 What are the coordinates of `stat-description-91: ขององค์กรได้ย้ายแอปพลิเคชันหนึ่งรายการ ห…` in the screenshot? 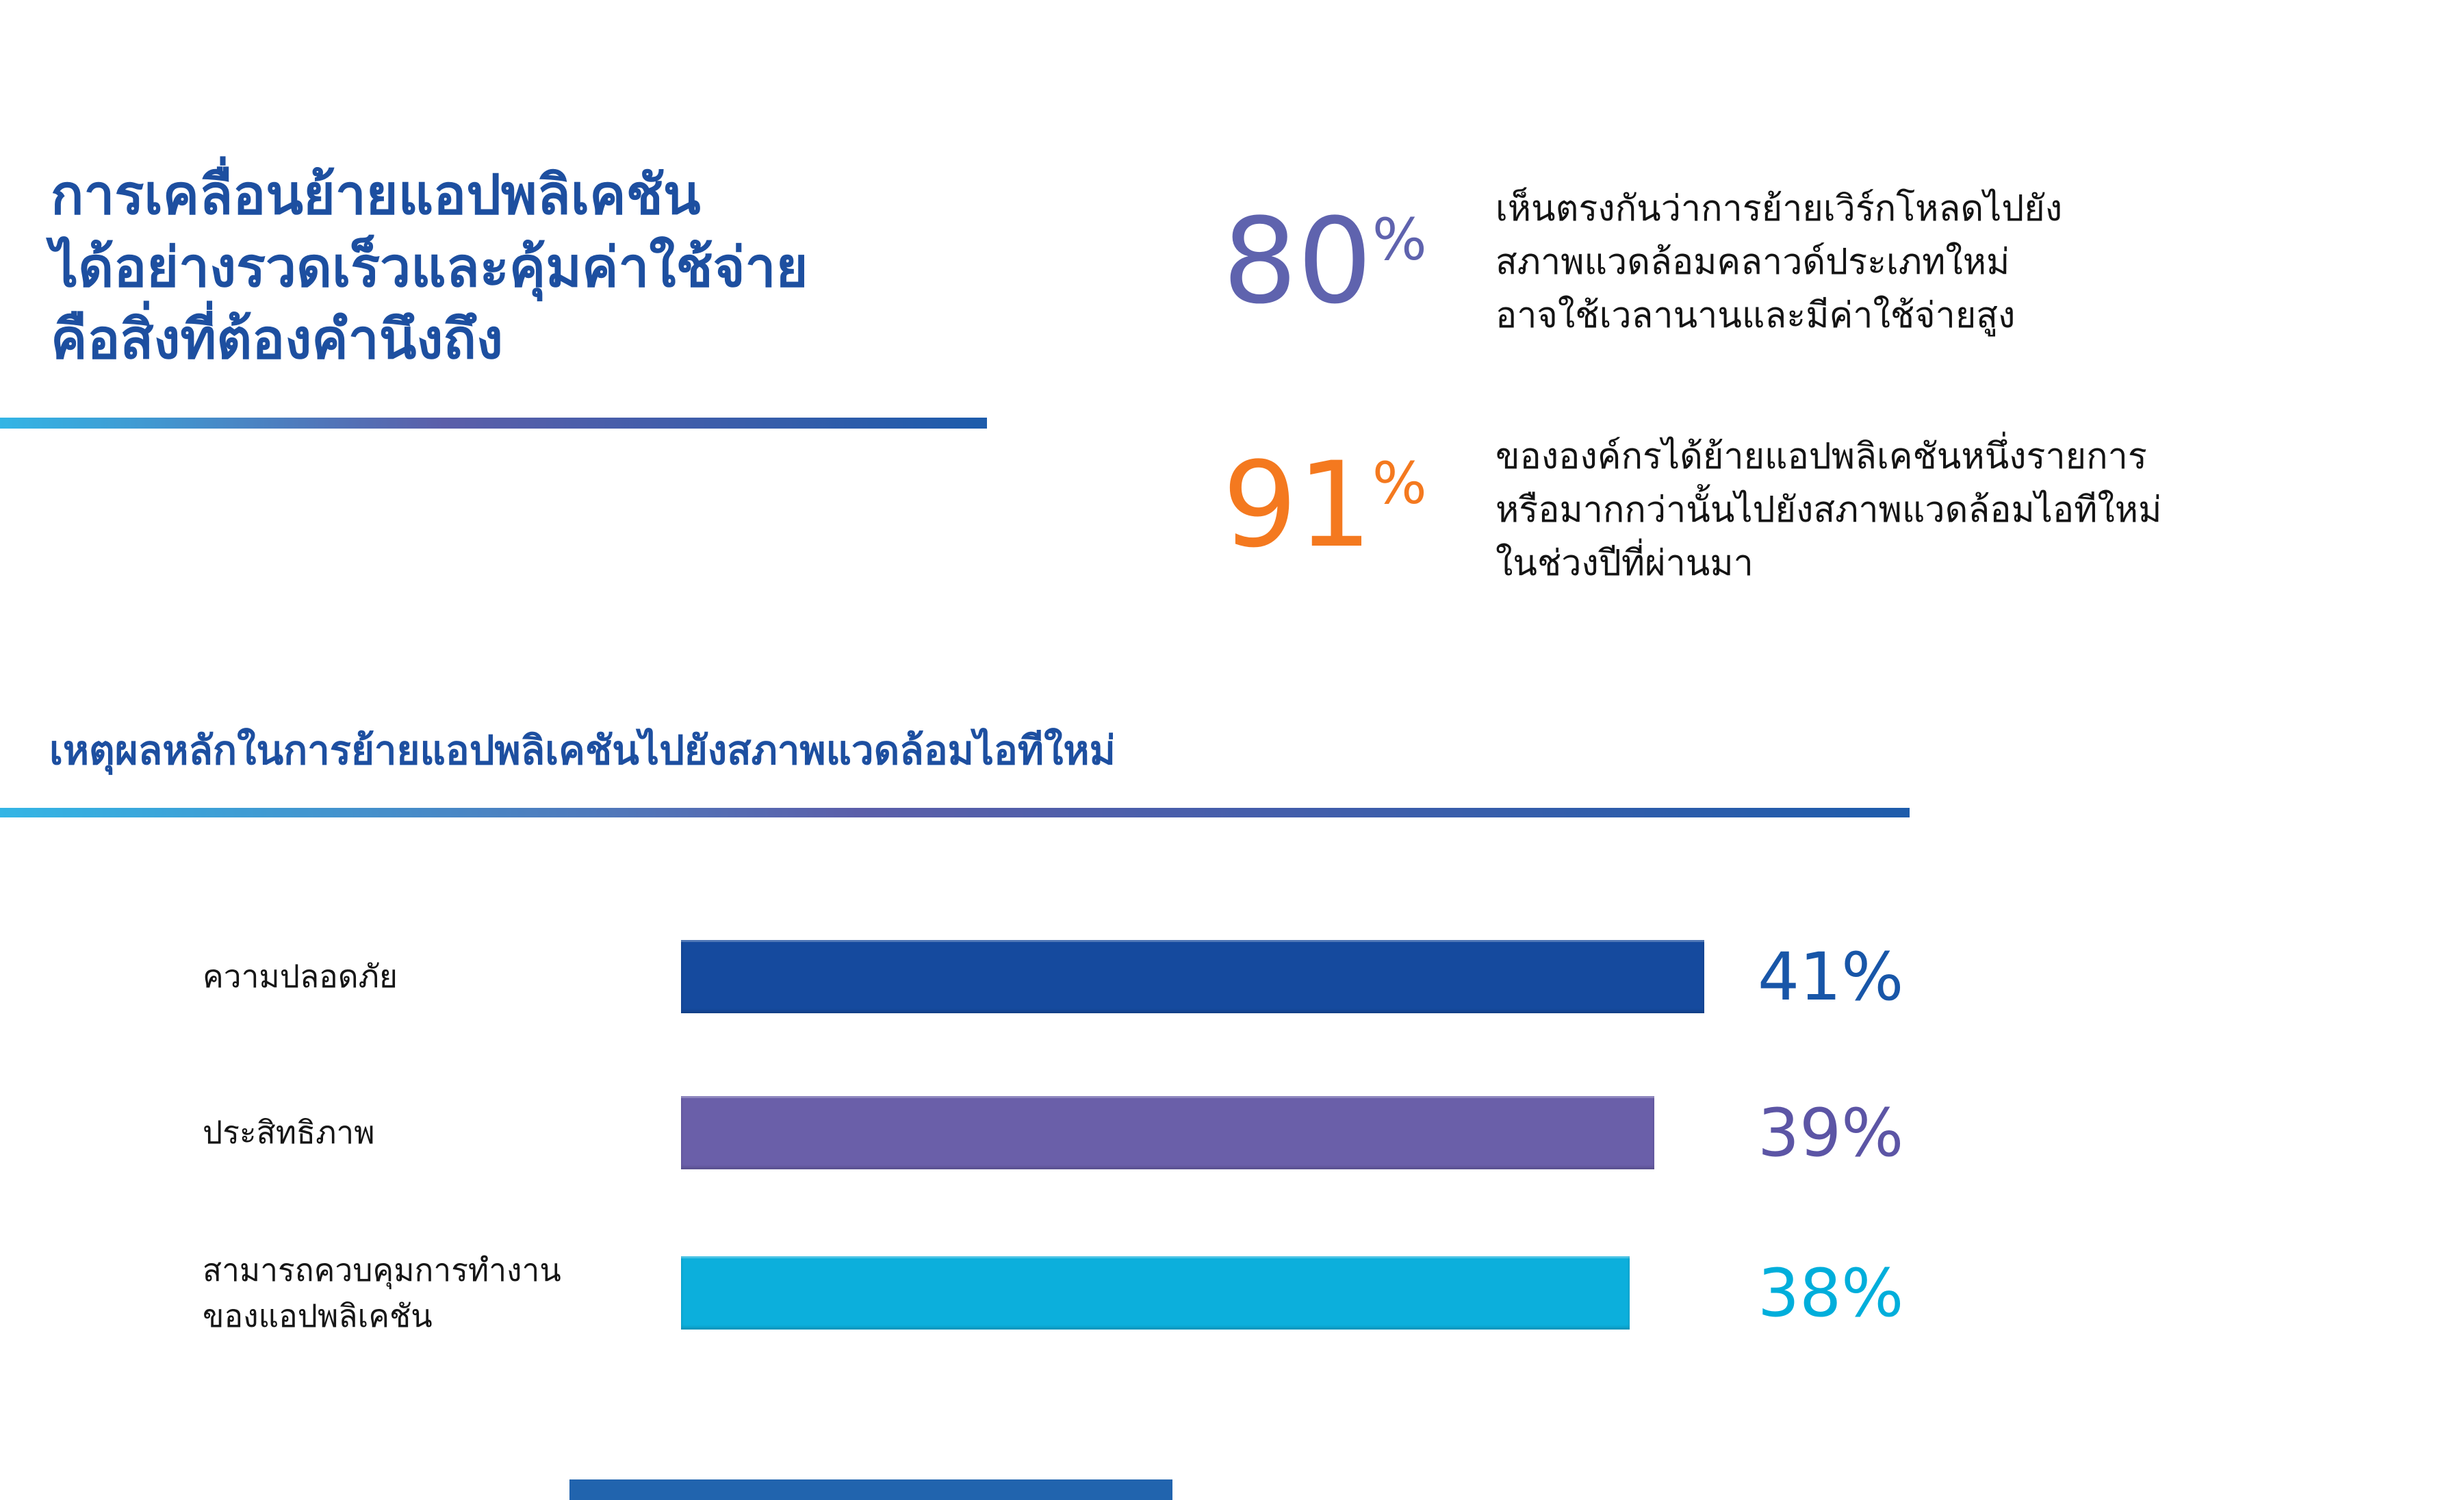 It's located at (1961, 510).